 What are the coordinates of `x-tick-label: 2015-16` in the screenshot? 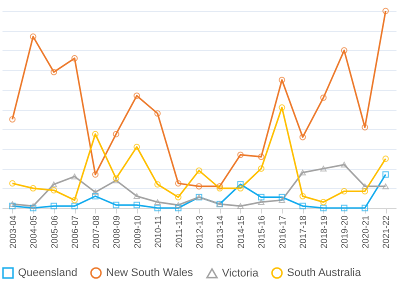 It's located at (261, 232).